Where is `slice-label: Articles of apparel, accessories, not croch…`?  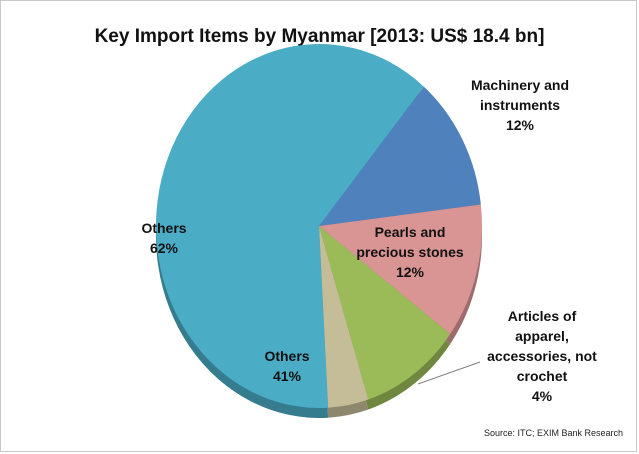 slice-label: Articles of apparel, accessories, not croch… is located at coordinates (542, 356).